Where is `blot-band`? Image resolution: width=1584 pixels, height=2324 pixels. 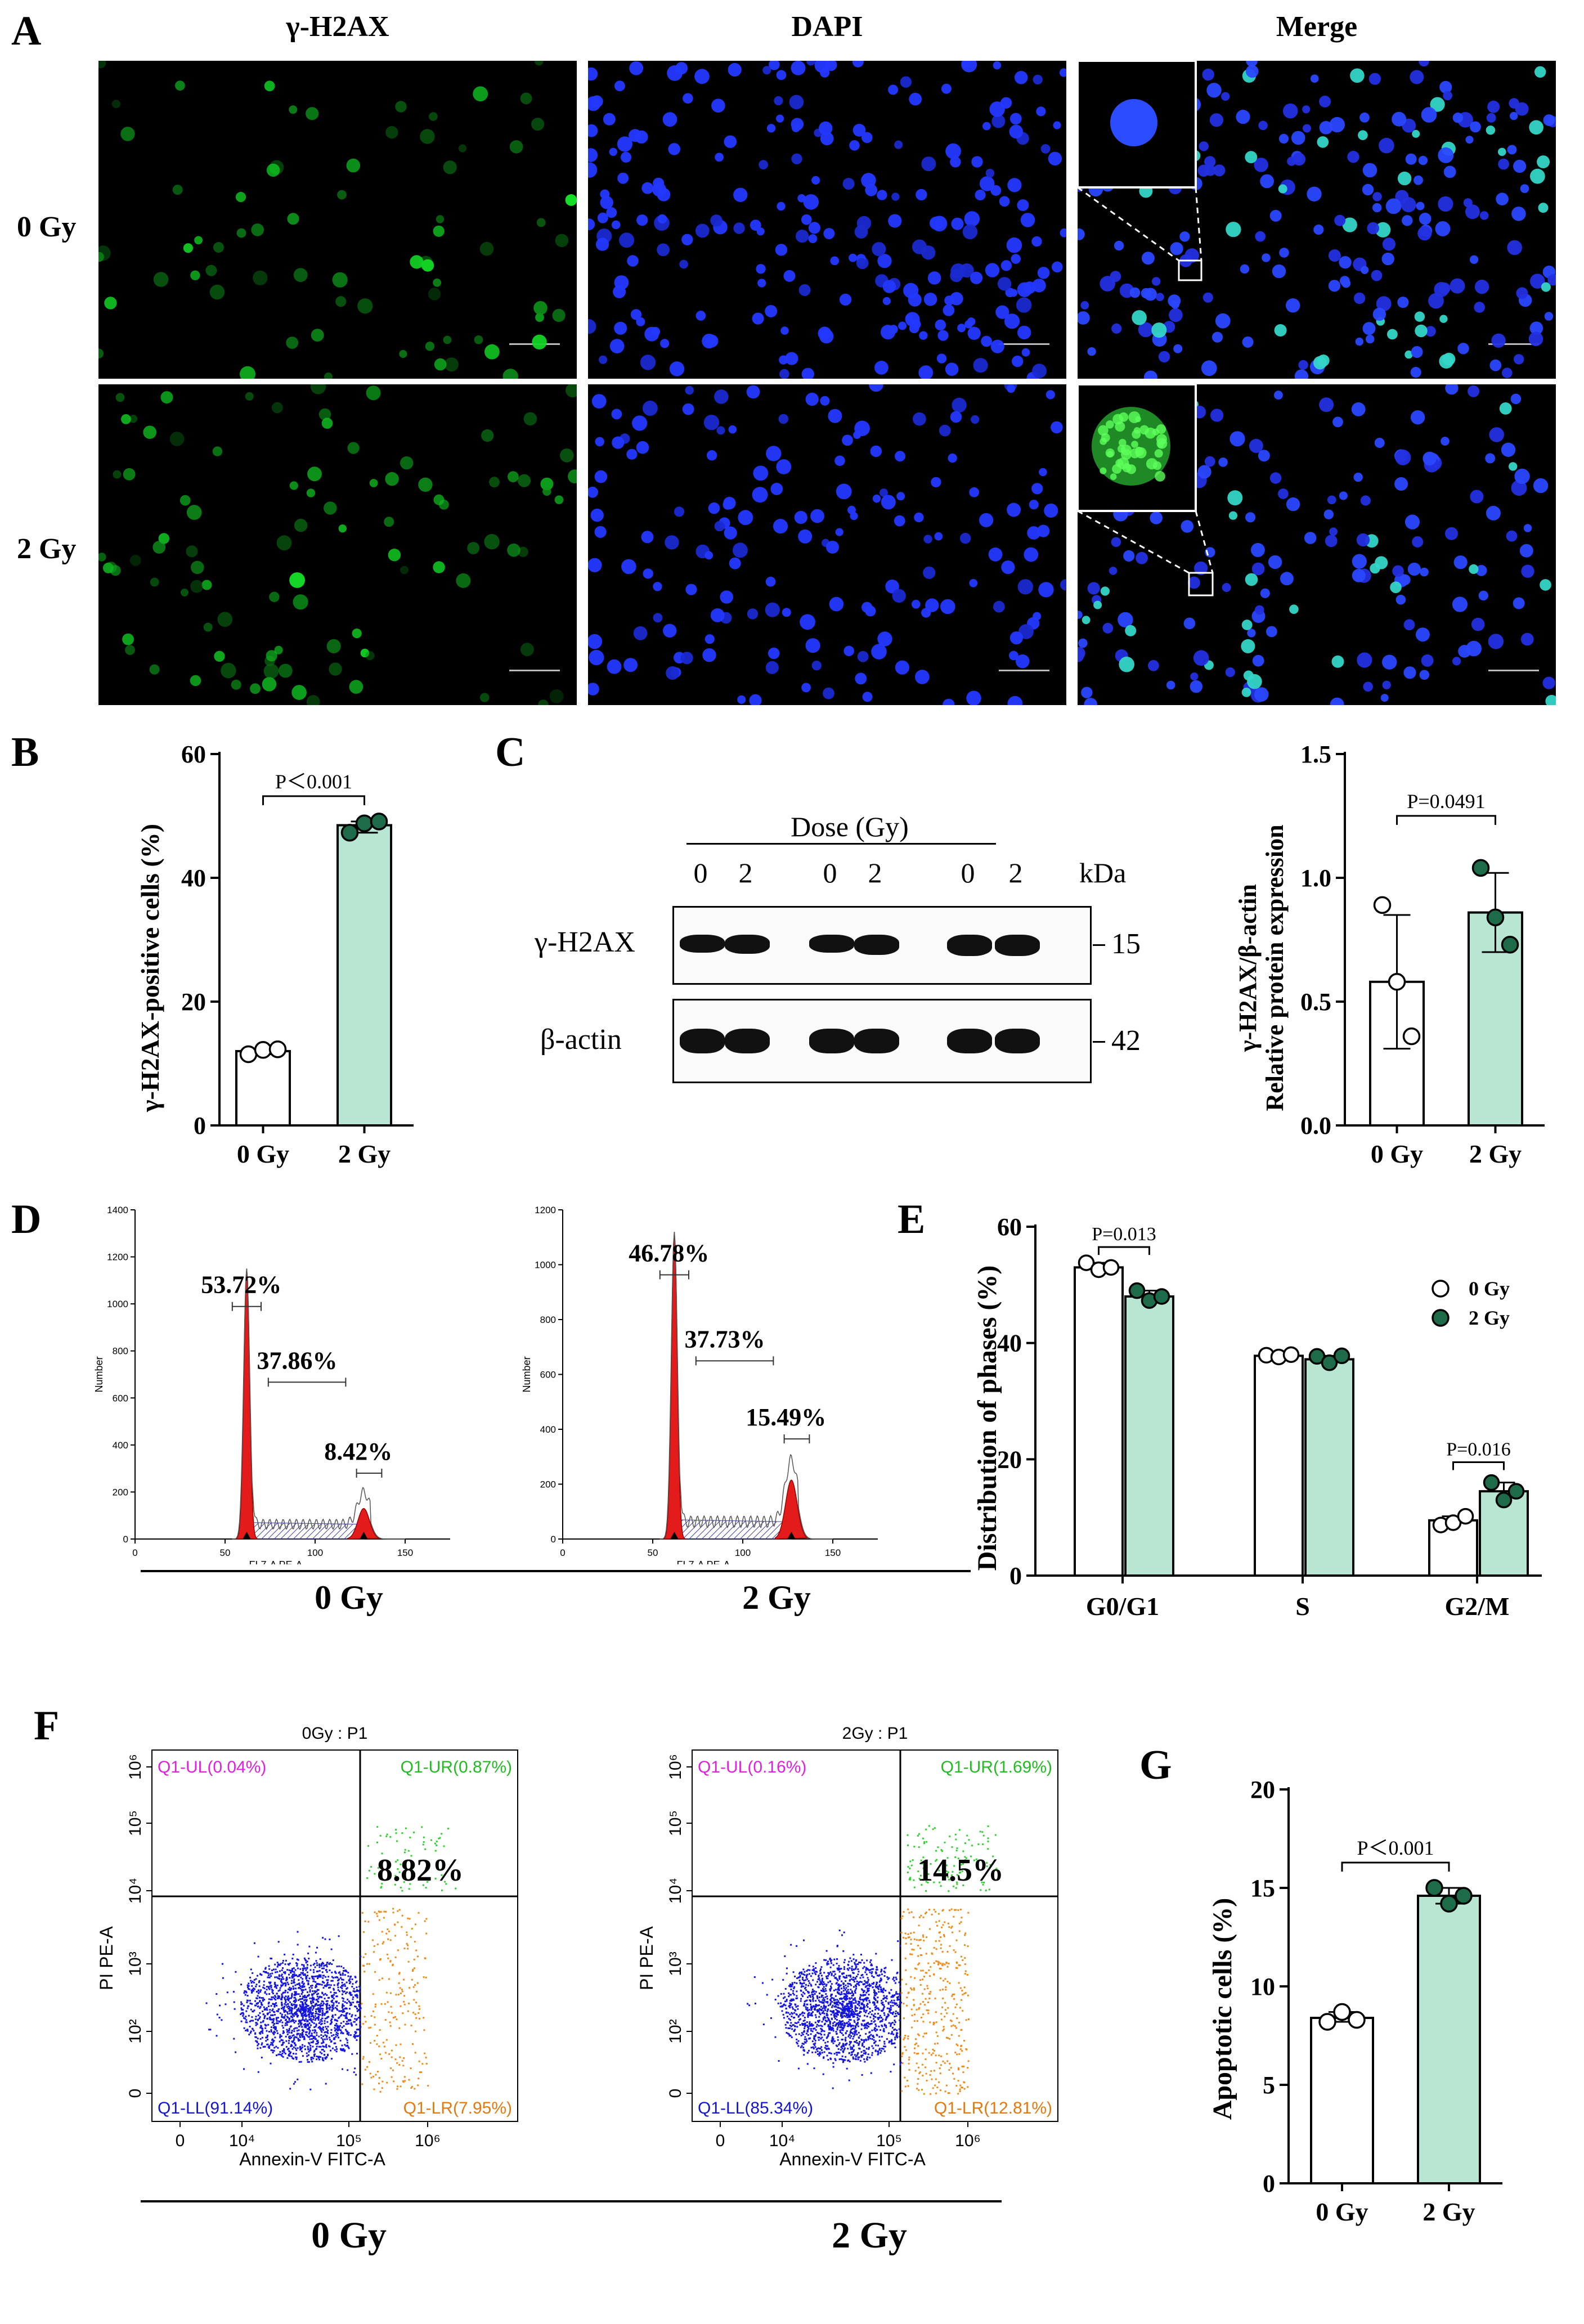
blot-band is located at coordinates (1017, 1041).